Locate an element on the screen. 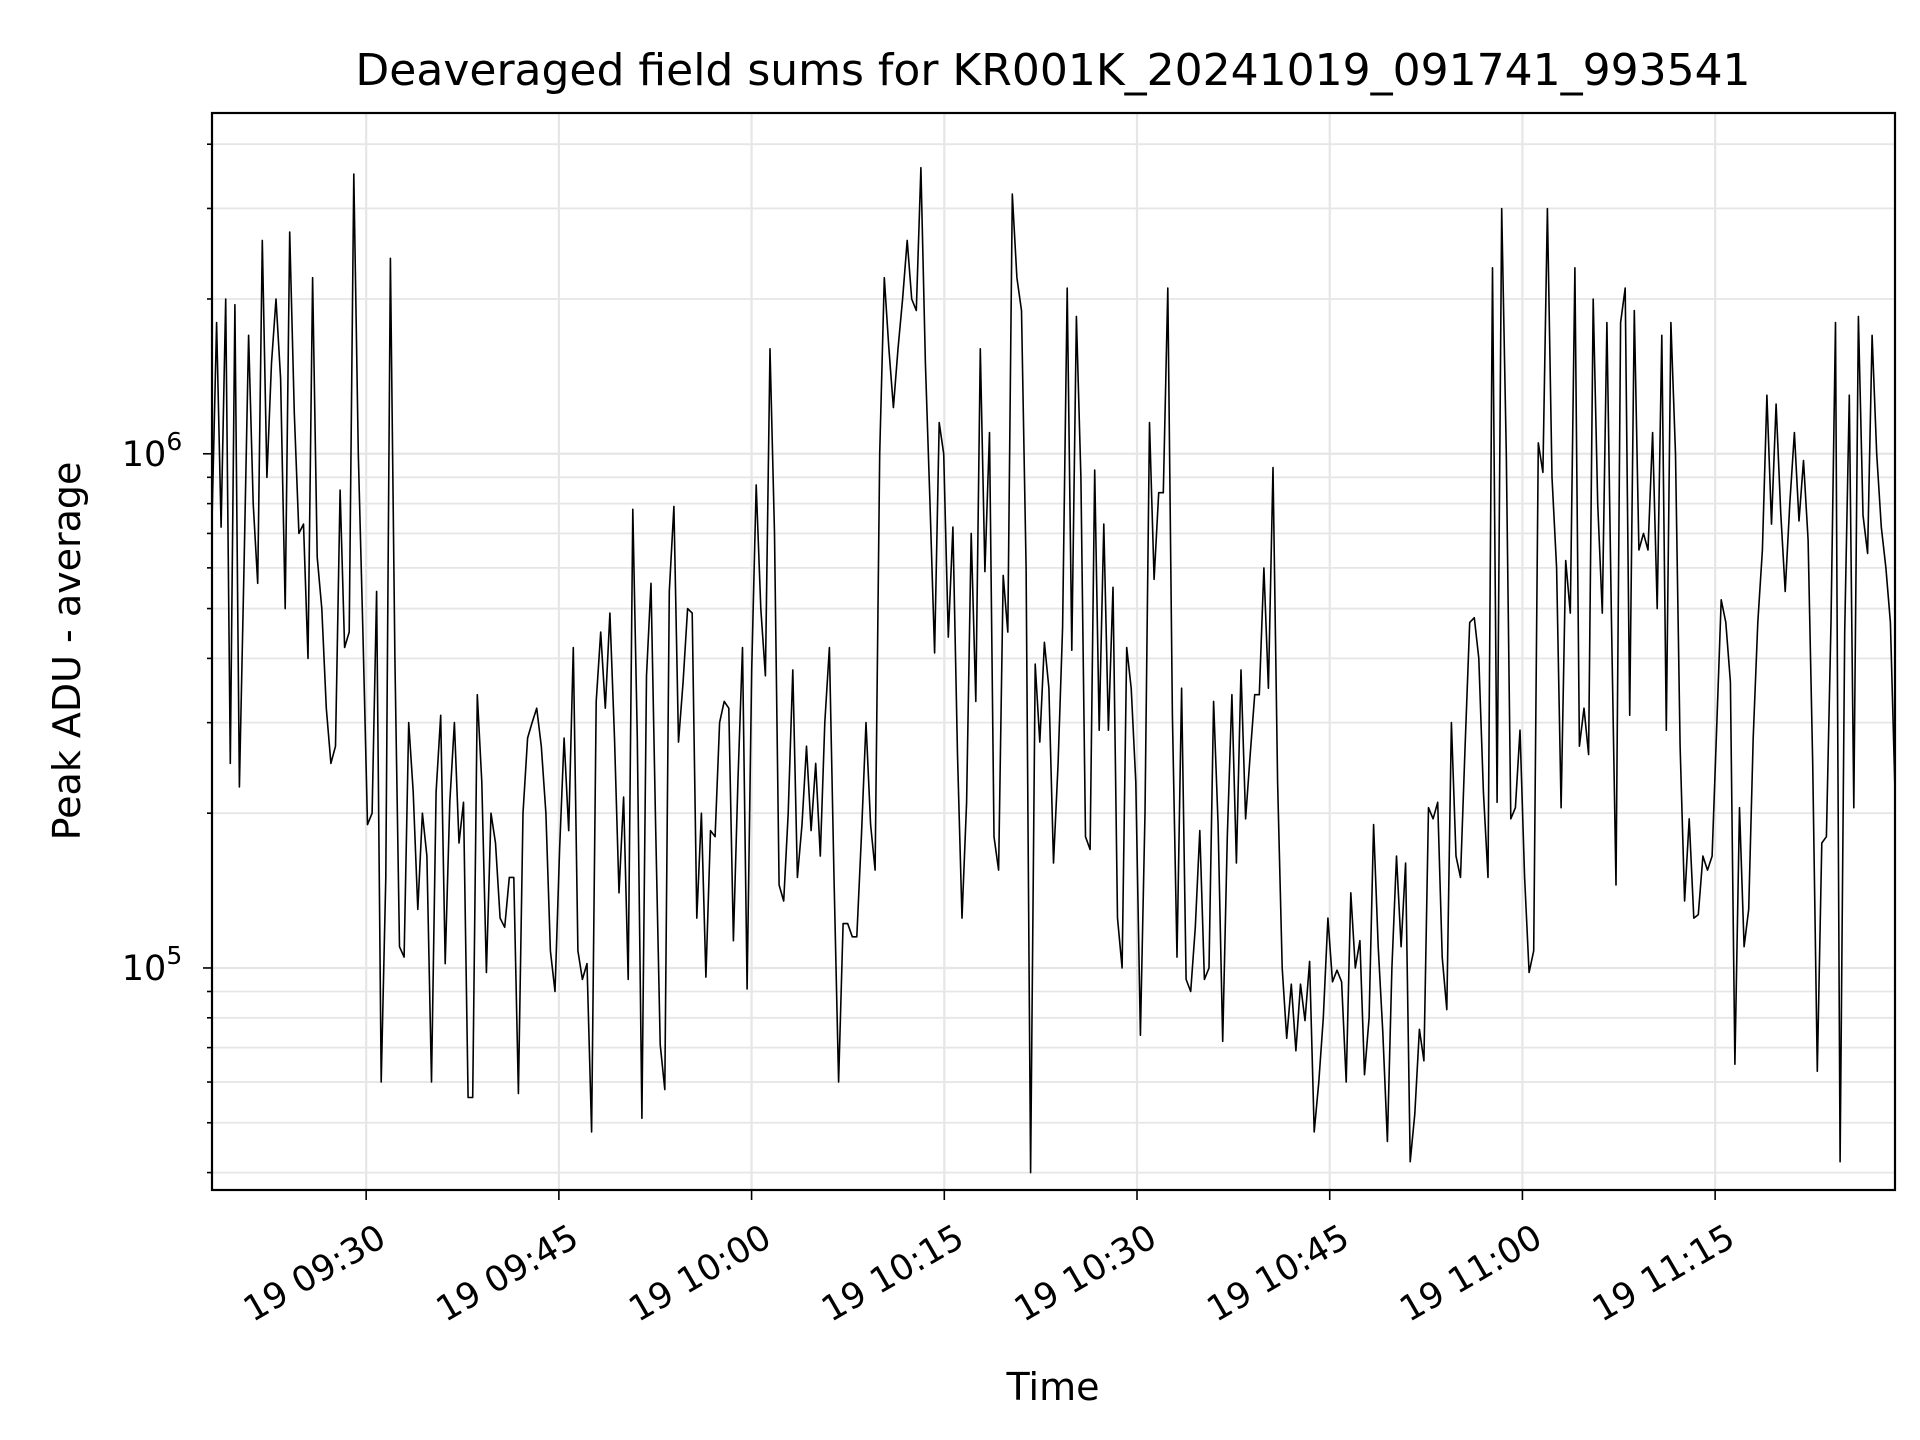 The width and height of the screenshot is (1920, 1440). y-axis-ticks: 10⁵ 10⁶ is located at coordinates (167, 658).